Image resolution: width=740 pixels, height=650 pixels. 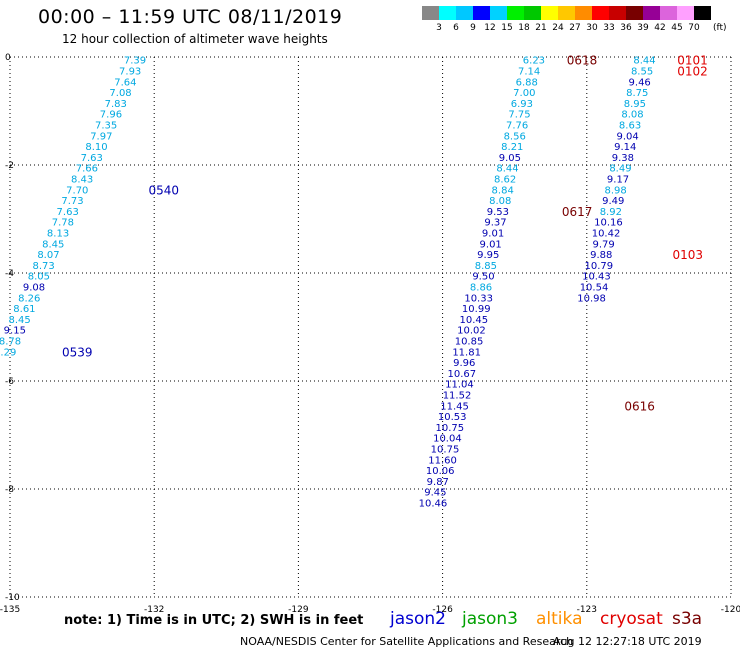 What do you see at coordinates (613, 201) in the screenshot?
I see `wave-height-label: 9.49` at bounding box center [613, 201].